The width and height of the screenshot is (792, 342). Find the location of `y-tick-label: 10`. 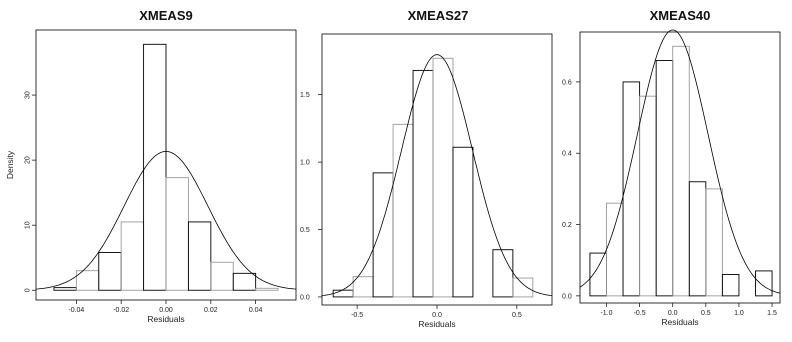

y-tick-label: 10 is located at coordinates (28, 225).